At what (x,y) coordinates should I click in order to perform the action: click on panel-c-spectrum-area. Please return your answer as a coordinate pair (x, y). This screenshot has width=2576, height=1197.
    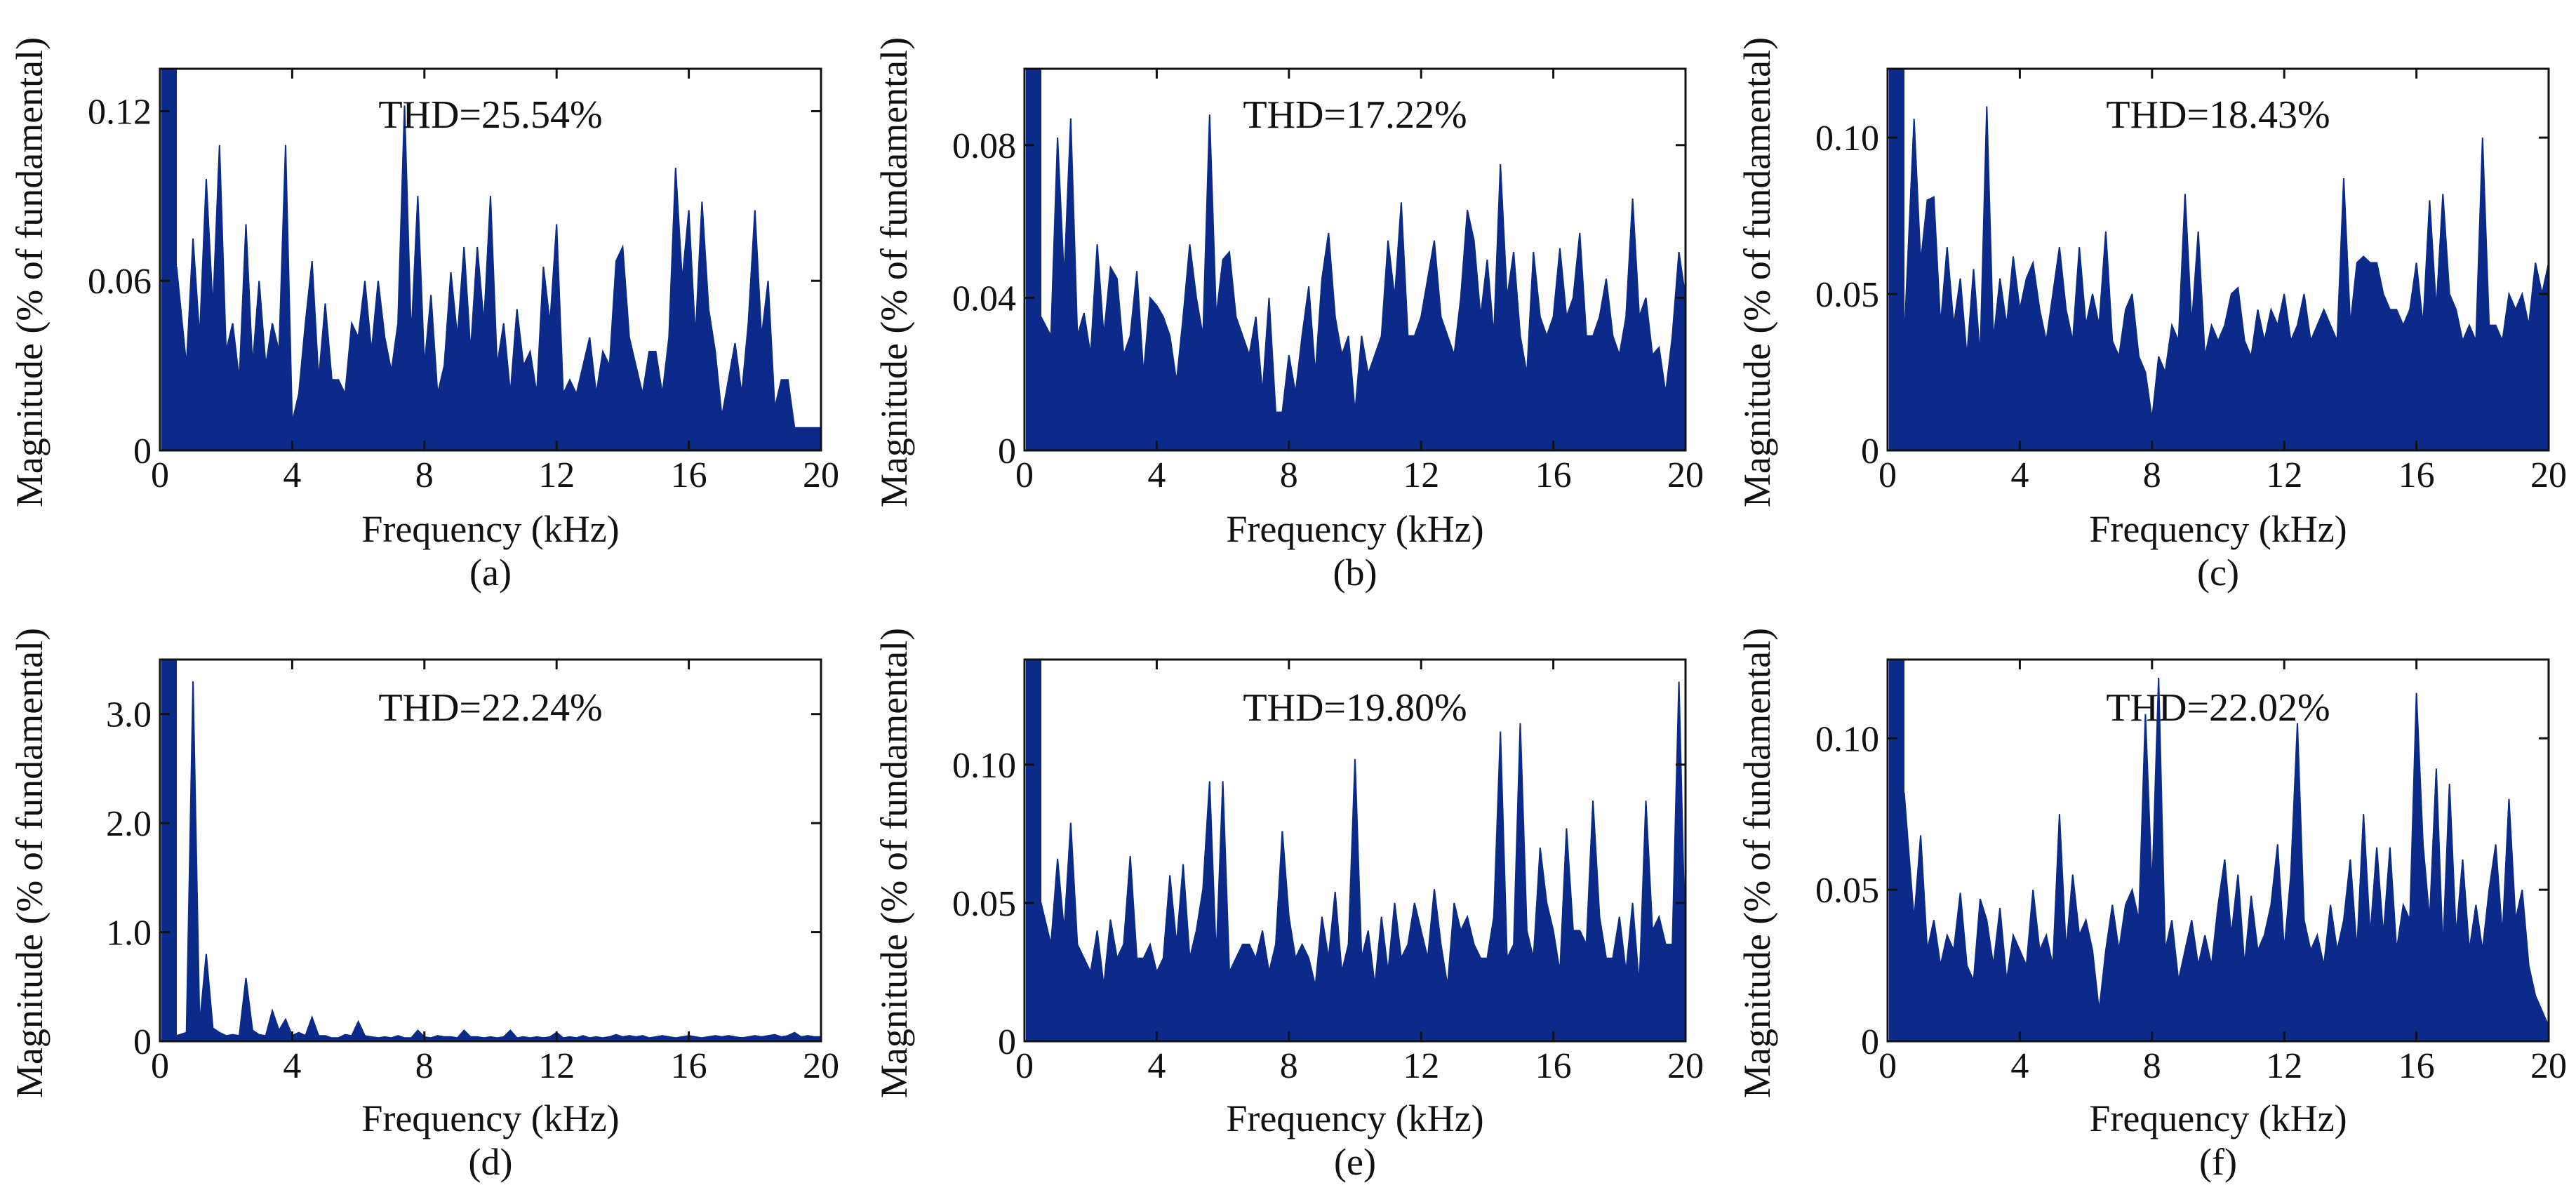
    Looking at the image, I should click on (2220, 278).